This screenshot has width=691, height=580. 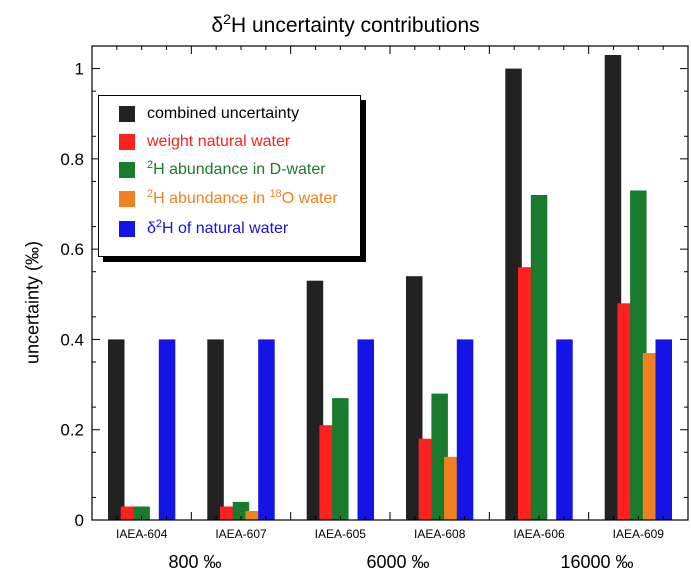 What do you see at coordinates (526, 393) in the screenshot?
I see `bar-iaea-606-s1` at bounding box center [526, 393].